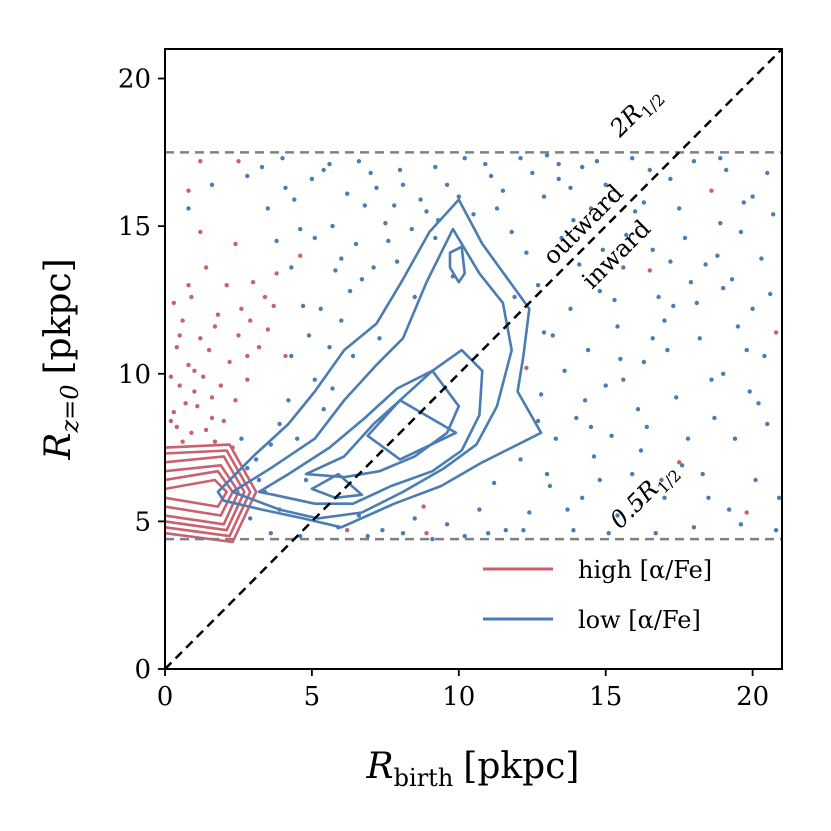  What do you see at coordinates (458, 697) in the screenshot?
I see `x-tick-label-10: 10` at bounding box center [458, 697].